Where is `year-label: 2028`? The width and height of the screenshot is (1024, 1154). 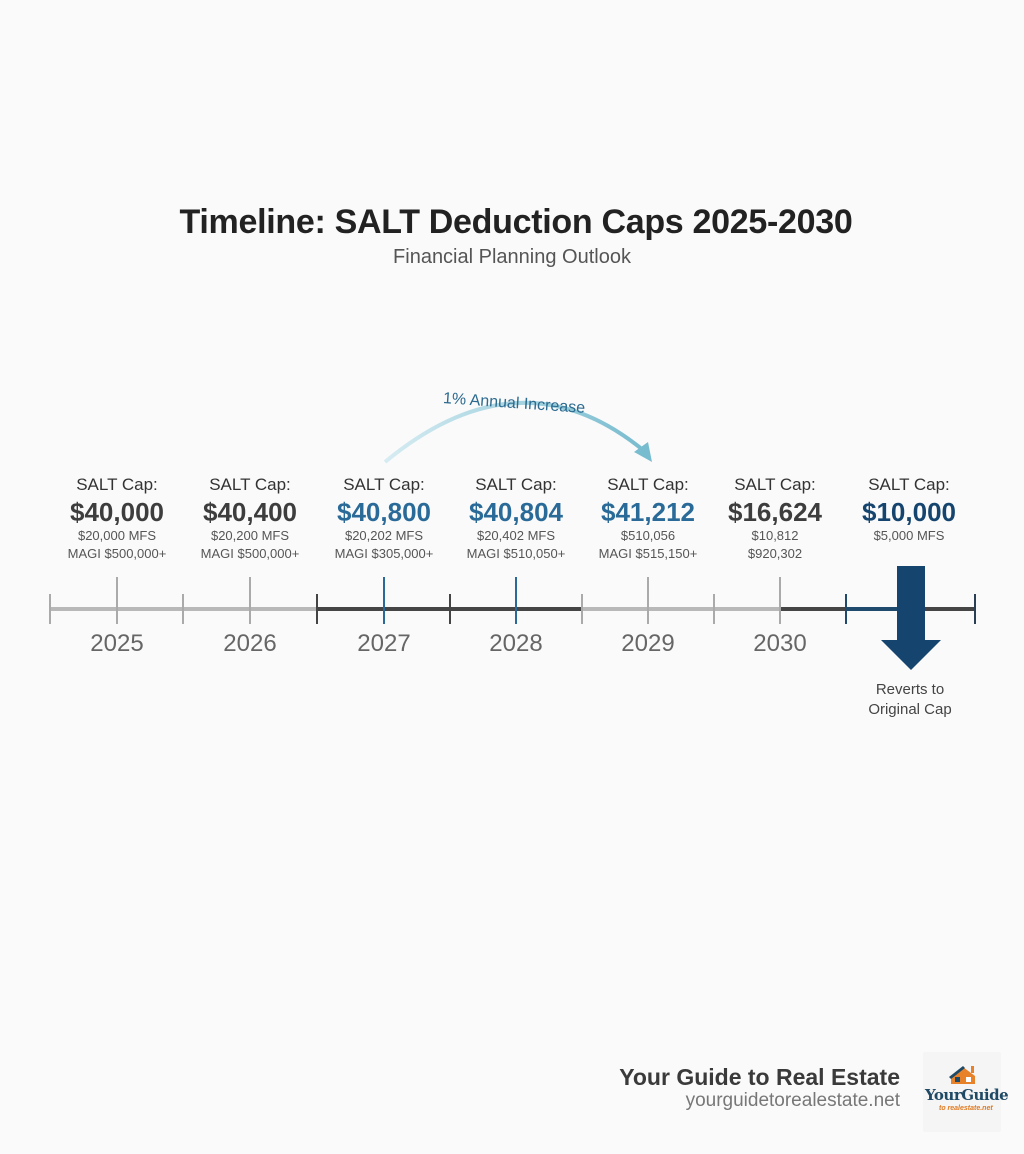 year-label: 2028 is located at coordinates (516, 643).